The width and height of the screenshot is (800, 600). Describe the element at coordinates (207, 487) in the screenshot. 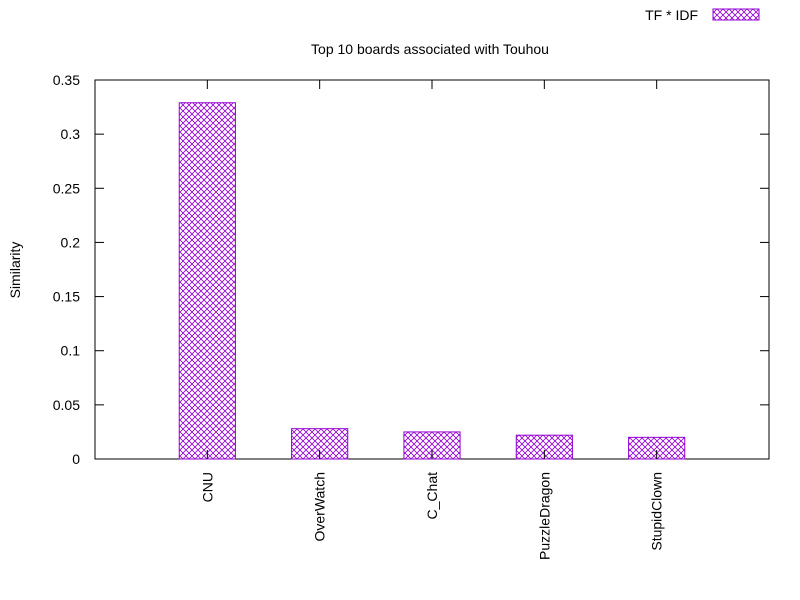

I see `x-tick-label: CNU` at that location.